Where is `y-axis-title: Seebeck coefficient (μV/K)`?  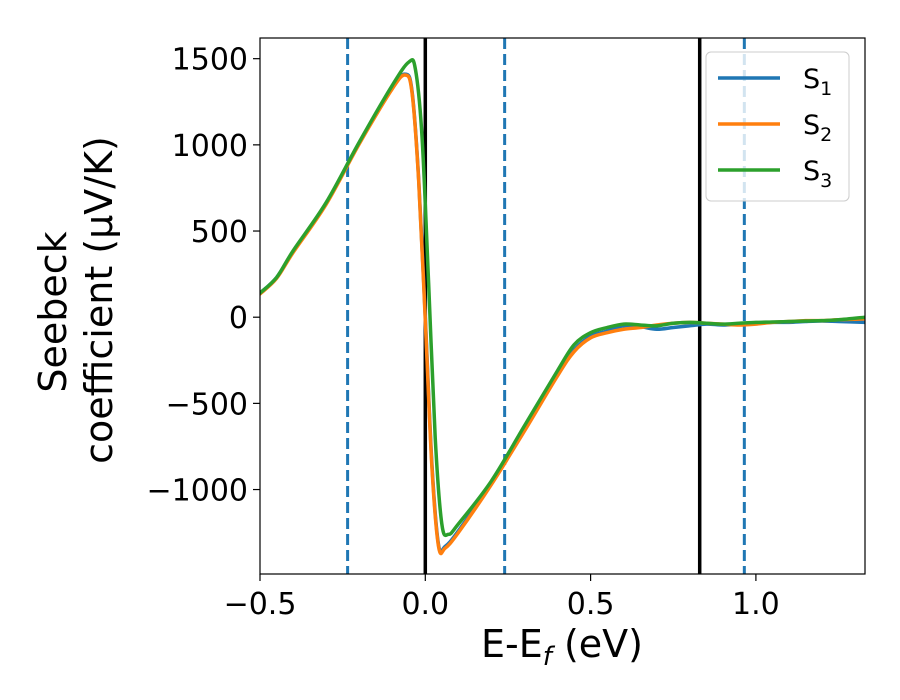
y-axis-title: Seebeck coefficient (μV/K) is located at coordinates (76, 300).